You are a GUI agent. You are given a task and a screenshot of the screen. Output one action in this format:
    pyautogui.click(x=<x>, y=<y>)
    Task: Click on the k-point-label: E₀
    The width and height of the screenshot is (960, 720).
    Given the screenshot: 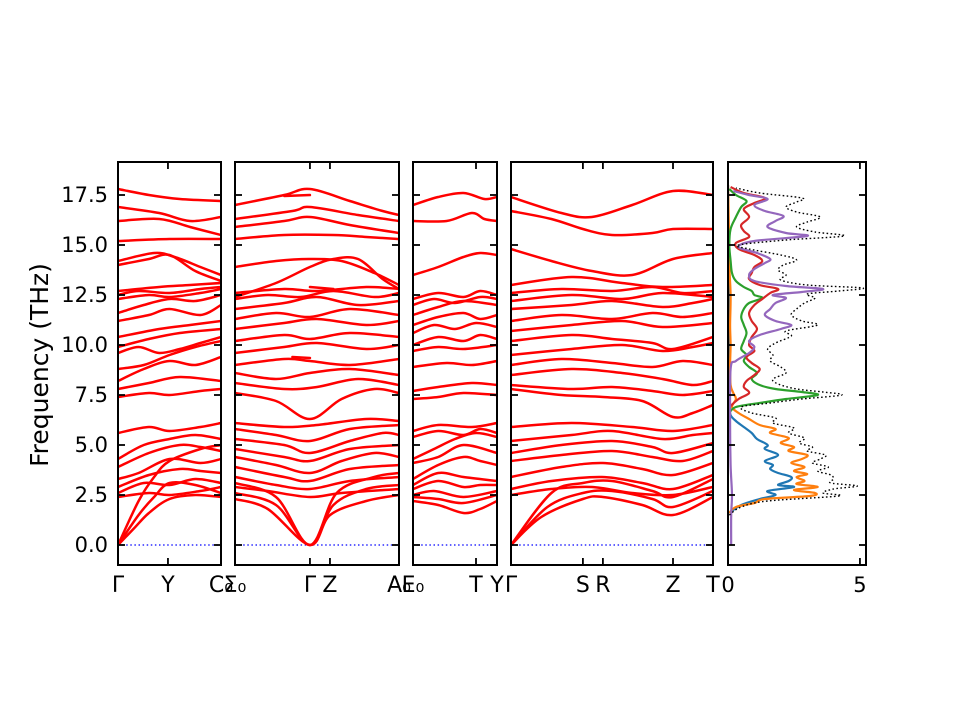 What is the action you would take?
    pyautogui.click(x=413, y=585)
    